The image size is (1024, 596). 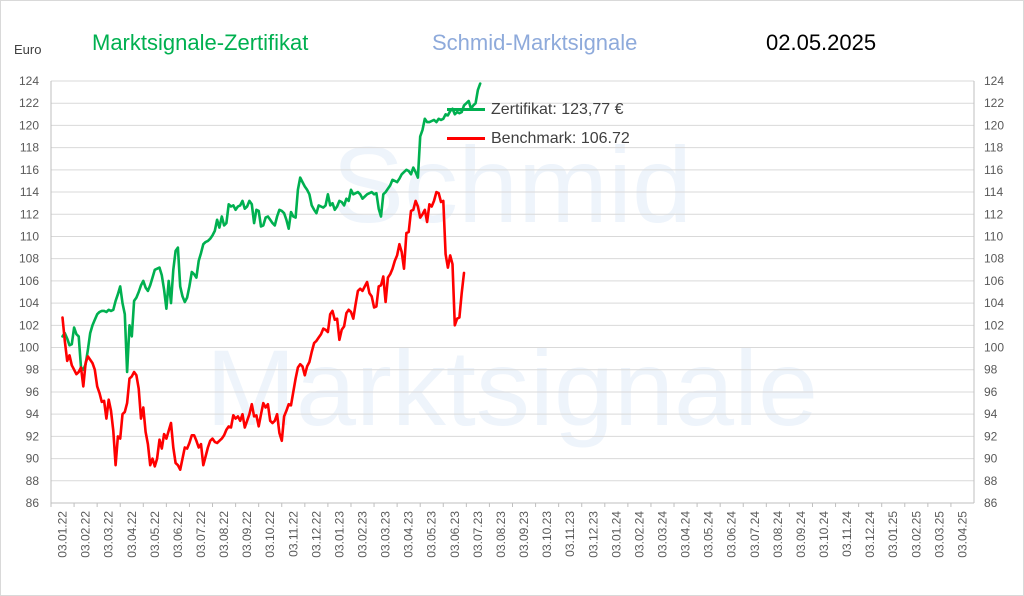 What do you see at coordinates (991, 370) in the screenshot?
I see `y-tick-label-right: 98` at bounding box center [991, 370].